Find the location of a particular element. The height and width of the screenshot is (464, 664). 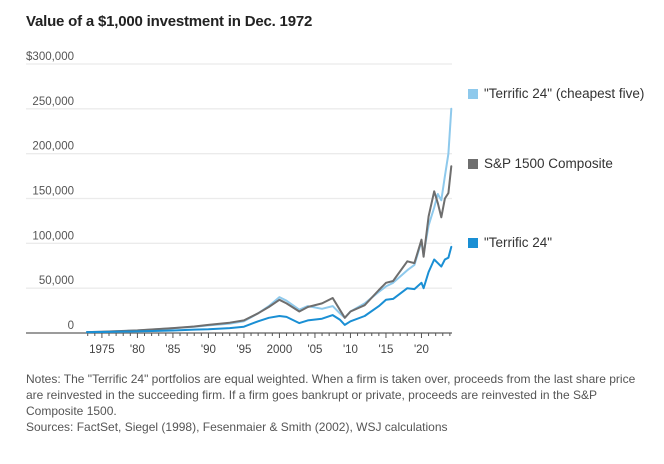

x-tick-label: '20 is located at coordinates (421, 350).